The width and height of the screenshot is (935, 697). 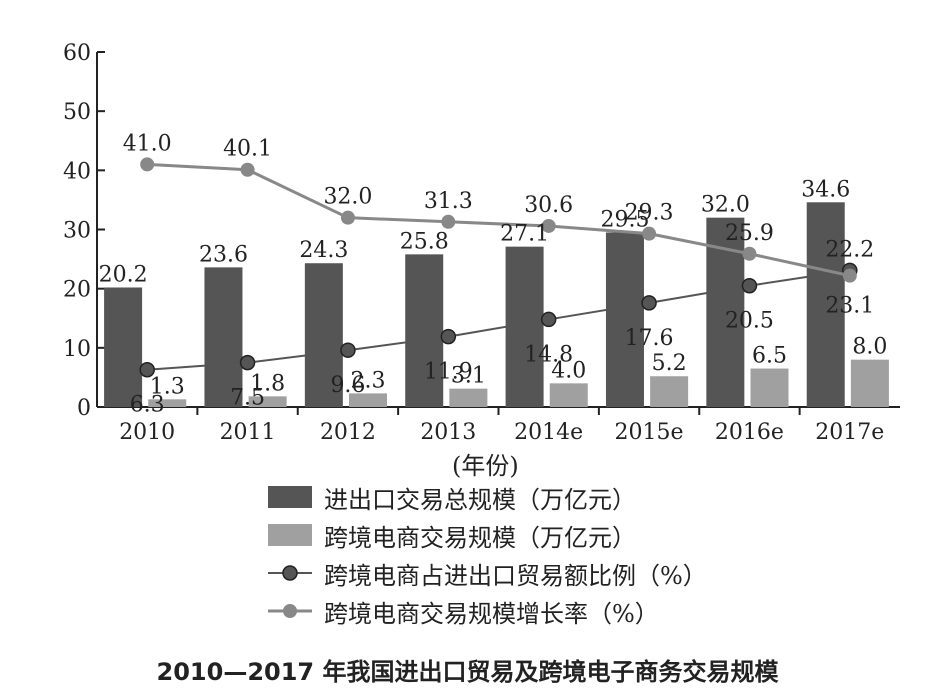 I want to click on legend-item-ecommerce: 跨境电商交易规模（万亿元）, so click(x=487, y=535).